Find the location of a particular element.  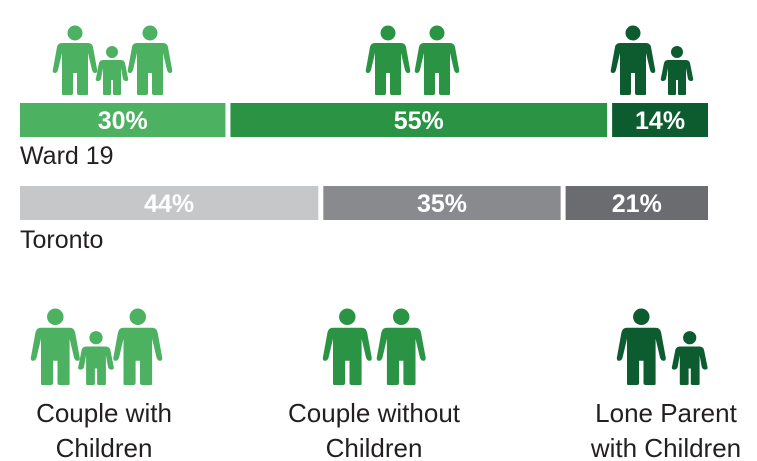

top-two-adults-icon is located at coordinates (412, 60).